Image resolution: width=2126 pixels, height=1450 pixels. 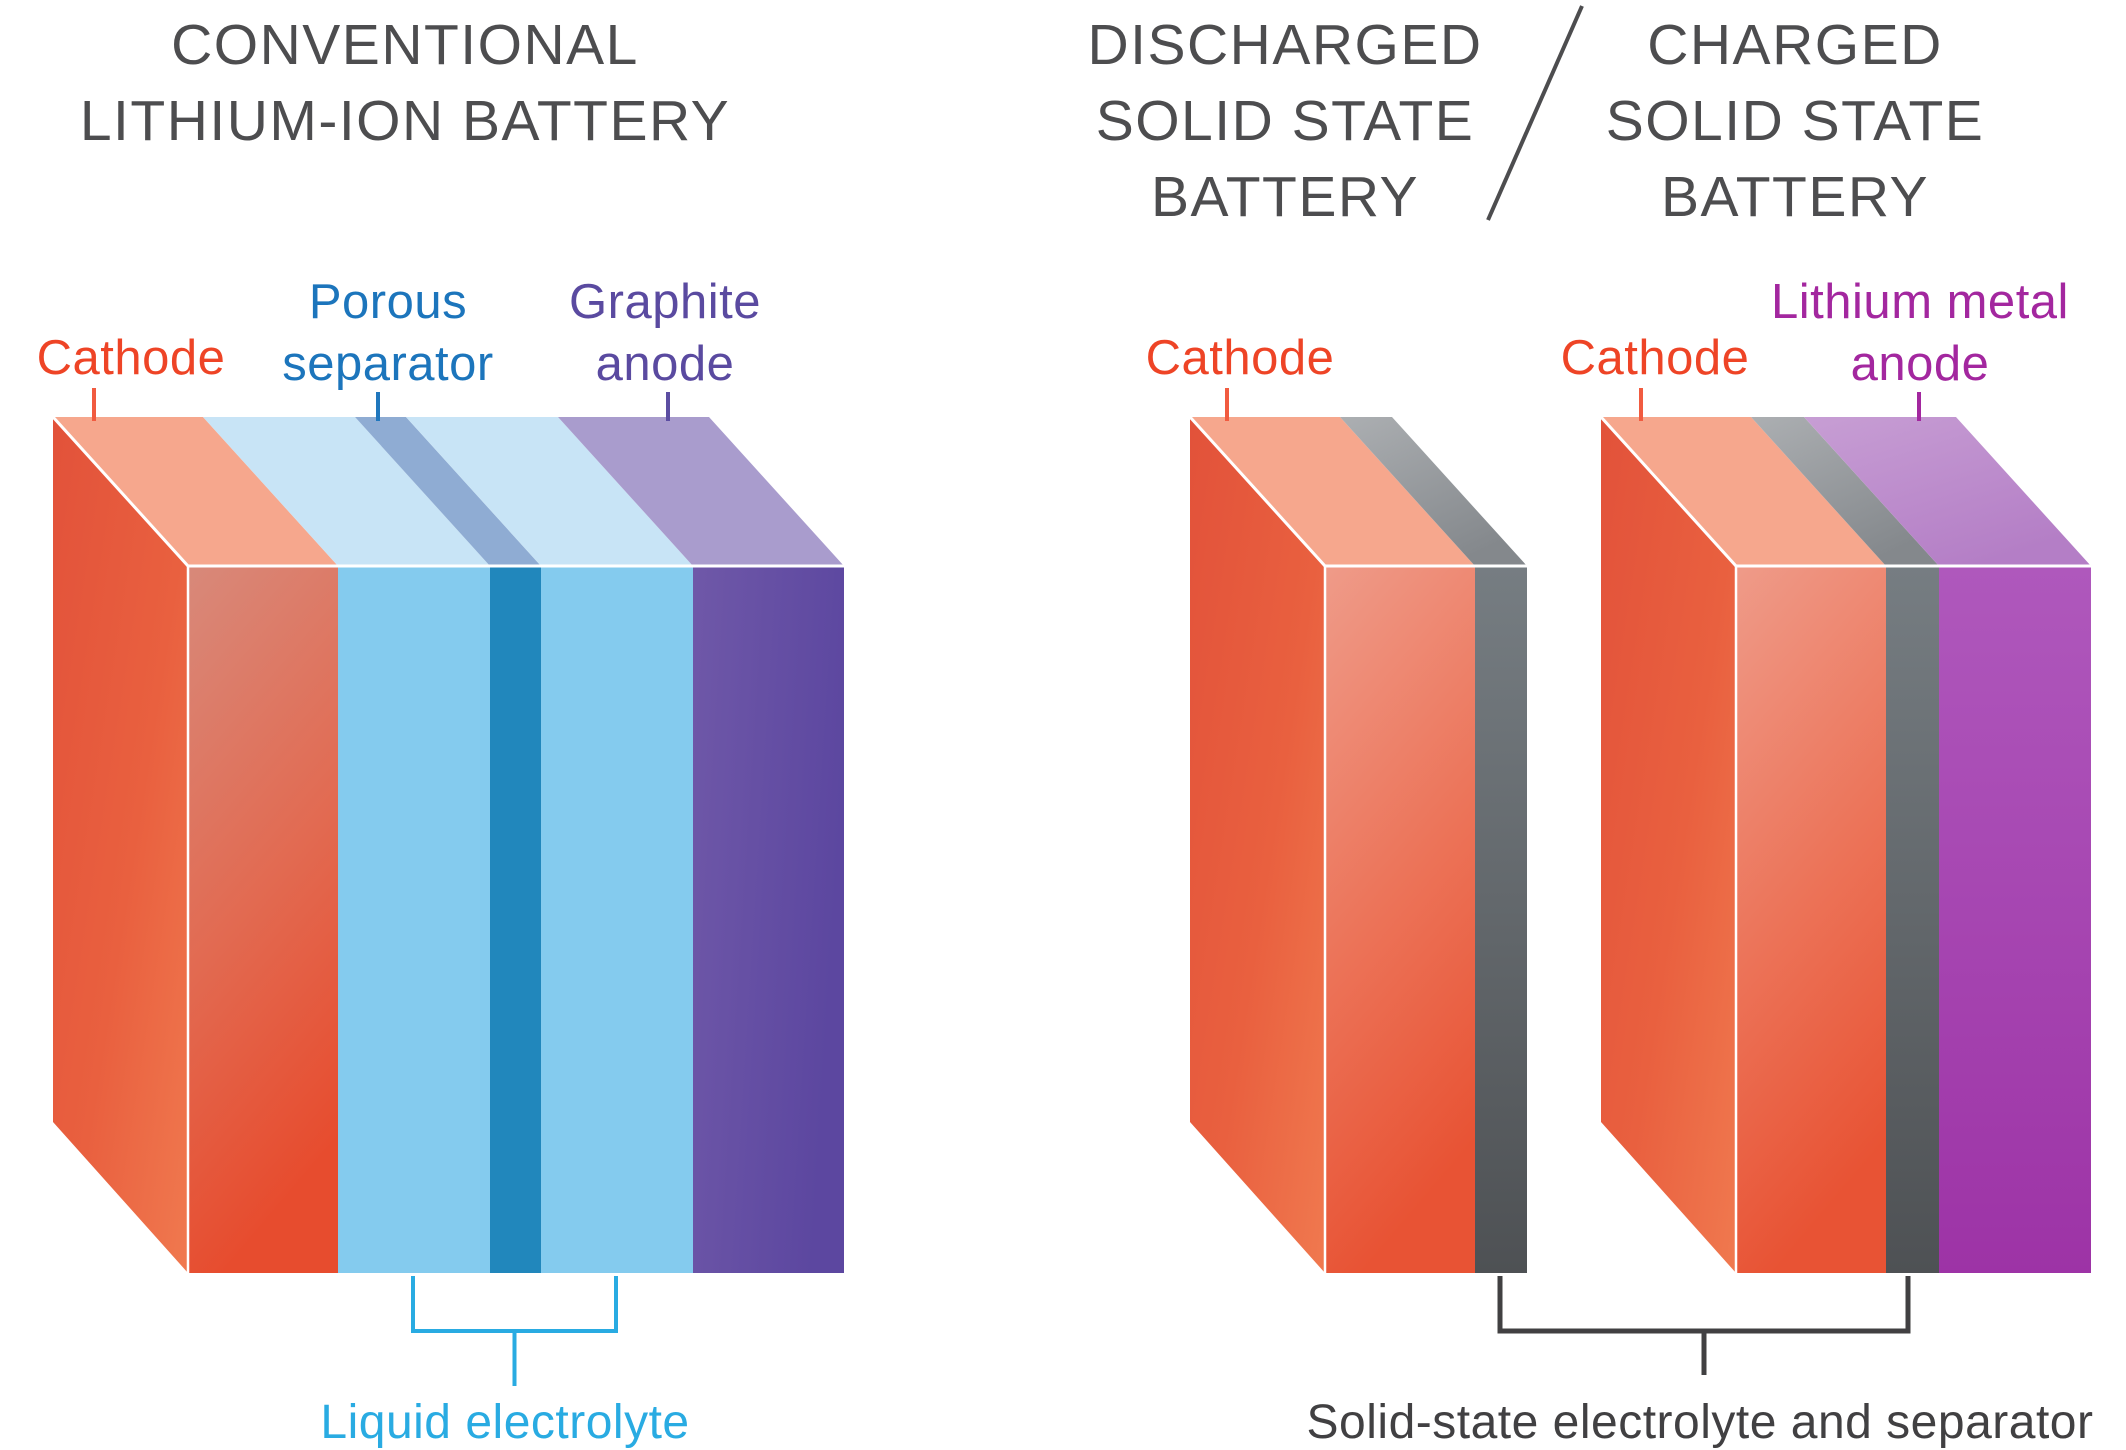 I want to click on graphite-top-face, so click(x=701, y=491).